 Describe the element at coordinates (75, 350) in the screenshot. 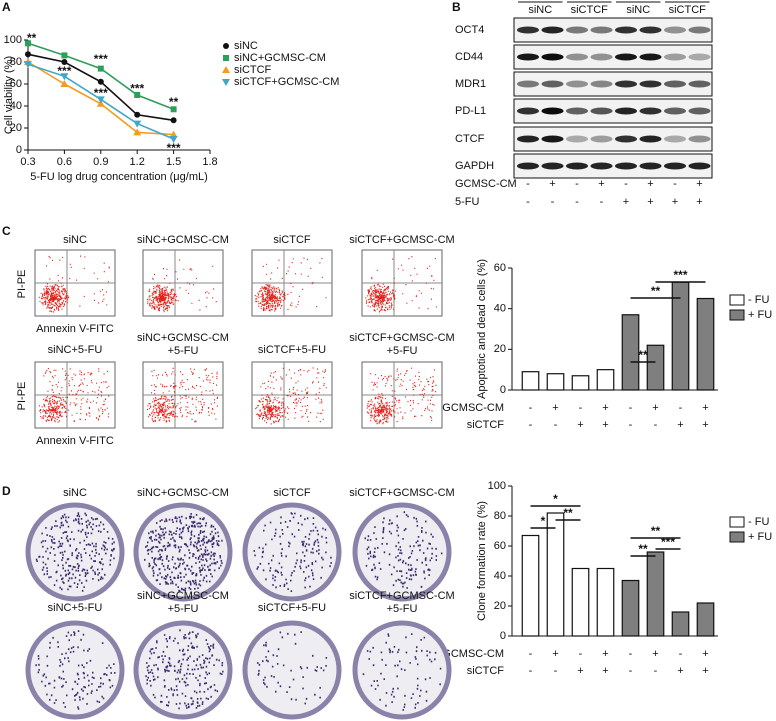

I see `panel-label: siNC+5-FU` at that location.